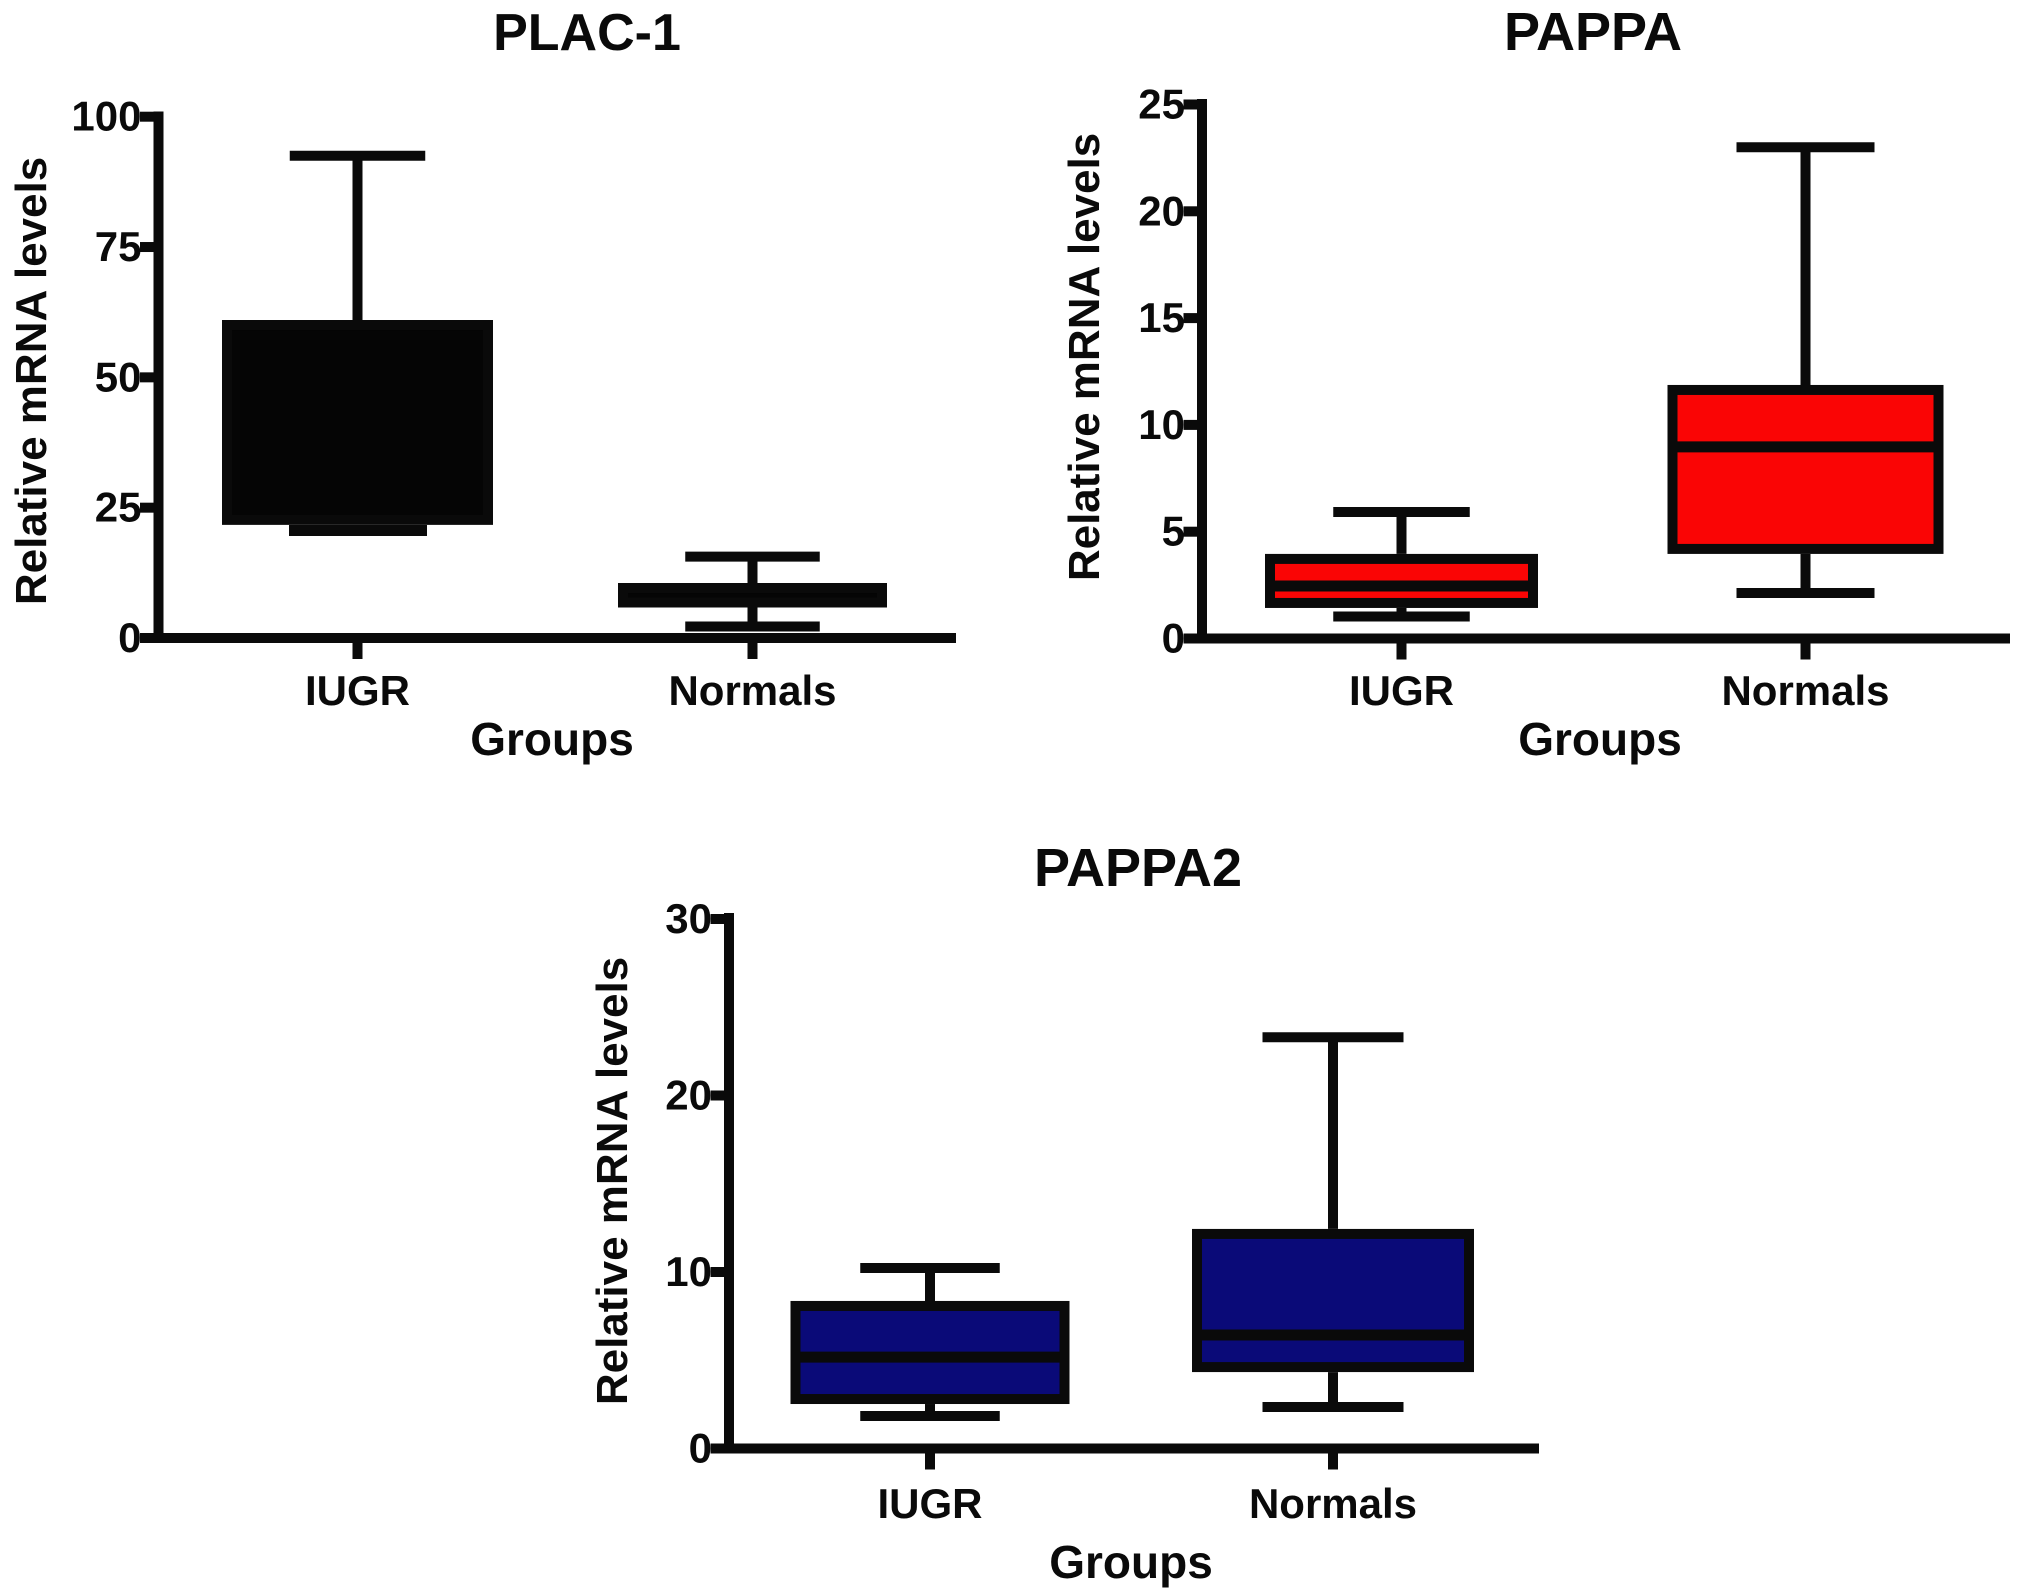 The height and width of the screenshot is (1590, 2031). I want to click on svg-text: PLAC-1, so click(587, 33).